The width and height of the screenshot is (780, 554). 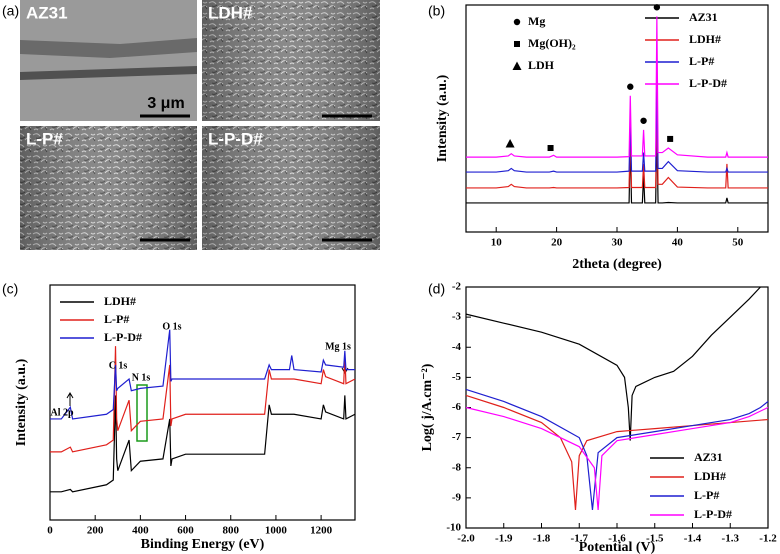 I want to click on x-tick-label: -1.2, so click(x=768, y=539).